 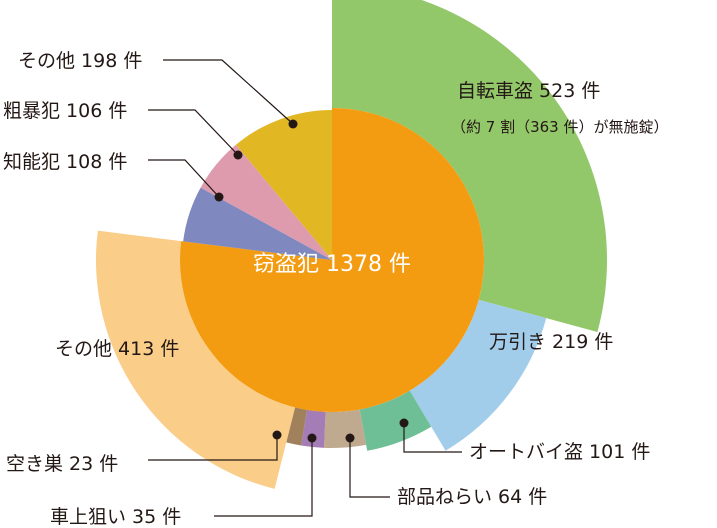 I want to click on leader-dot-car, so click(x=312, y=438).